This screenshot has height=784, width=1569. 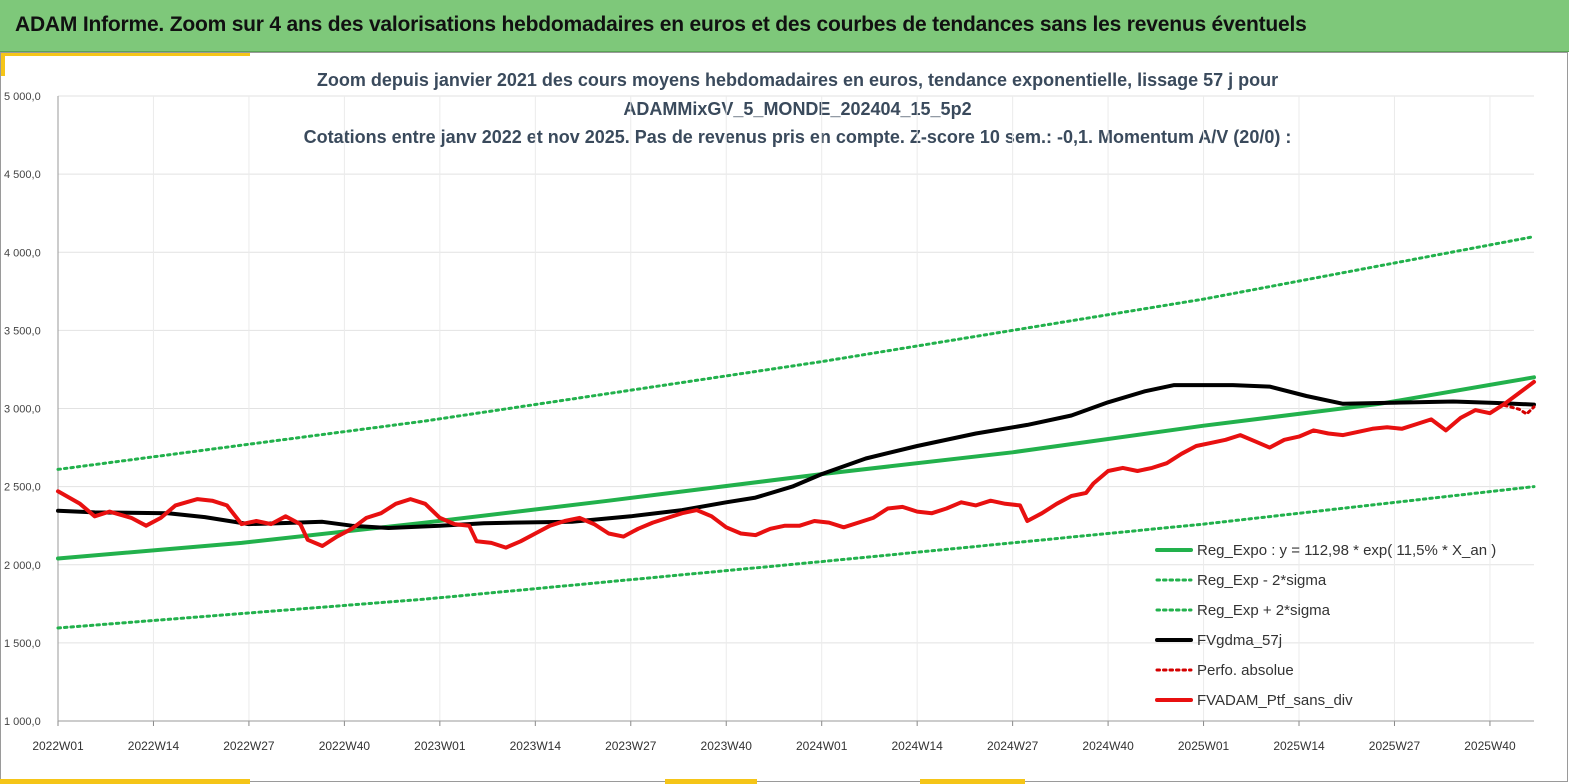 I want to click on y-tick-label: 4 000,0, so click(x=22, y=253).